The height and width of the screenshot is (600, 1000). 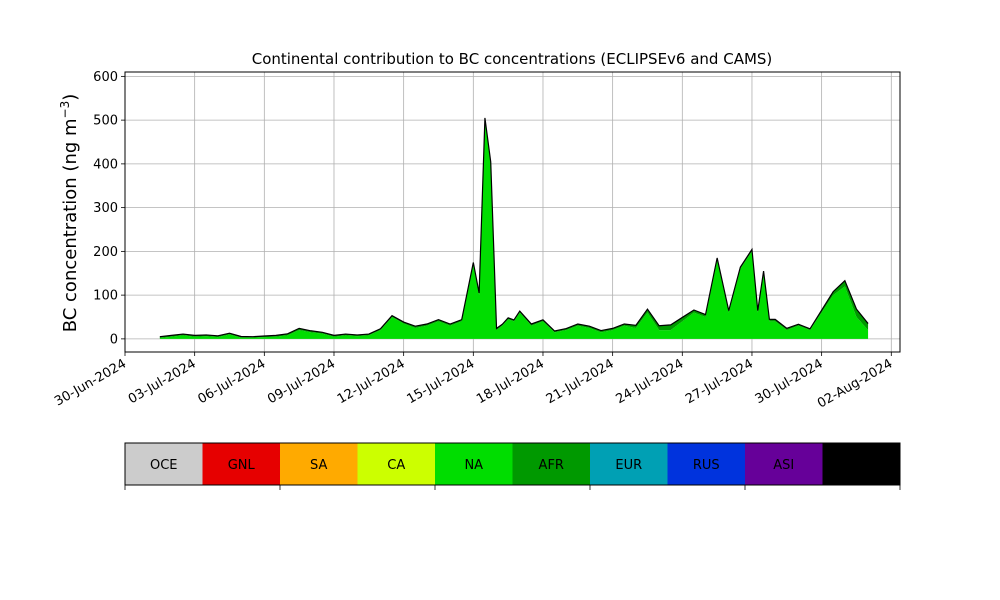 I want to click on legend-swatch-aus, so click(x=861, y=464).